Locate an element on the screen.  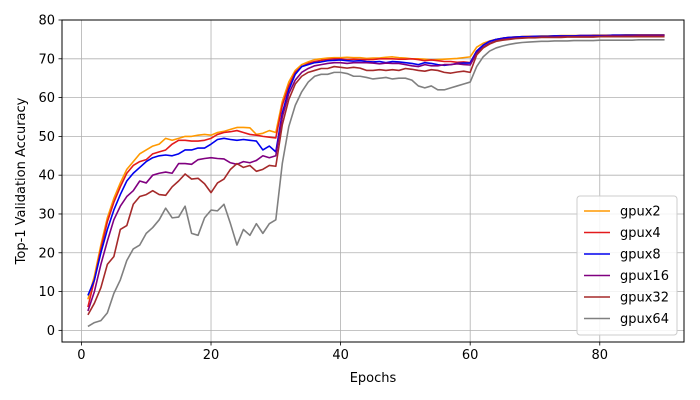
x-axis-label: Epochs is located at coordinates (373, 378).